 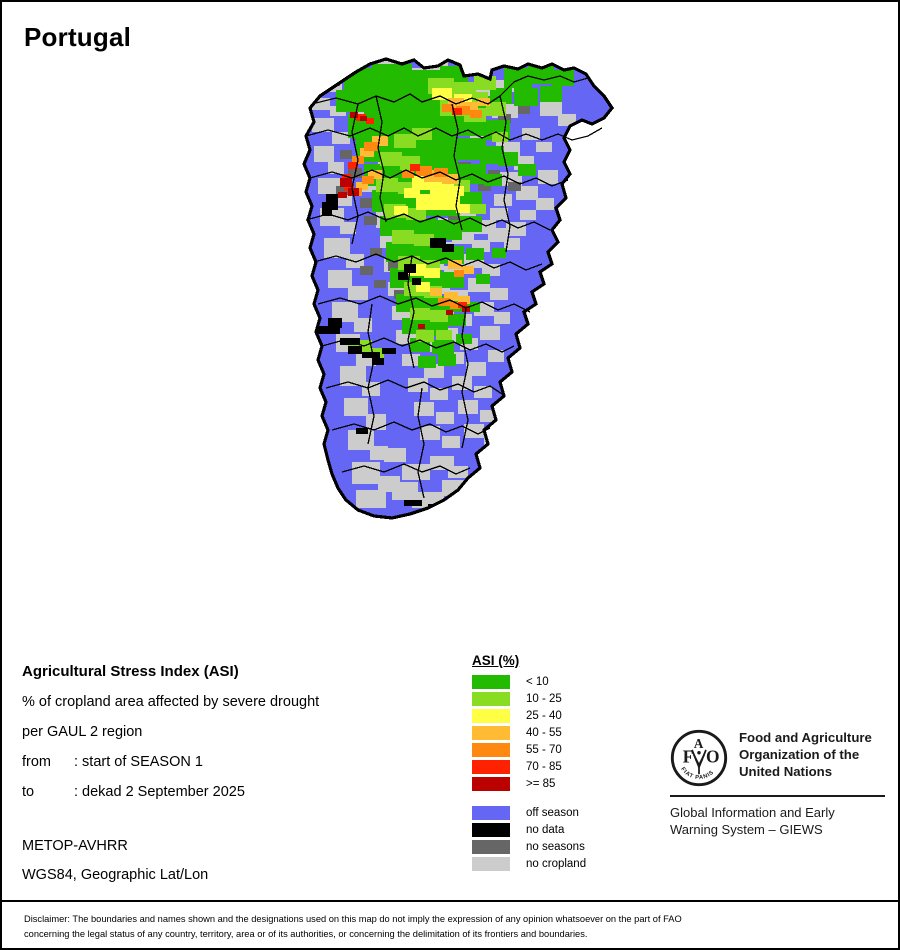 I want to click on info-heading: Agricultural Stress Index (ASI), so click(x=130, y=671).